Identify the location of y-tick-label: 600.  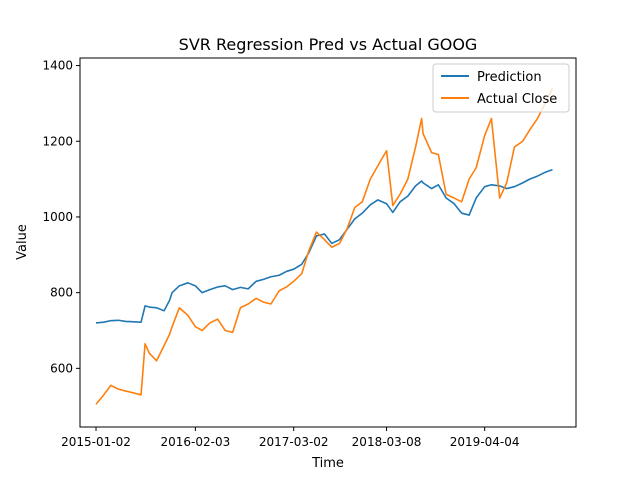
(61, 368).